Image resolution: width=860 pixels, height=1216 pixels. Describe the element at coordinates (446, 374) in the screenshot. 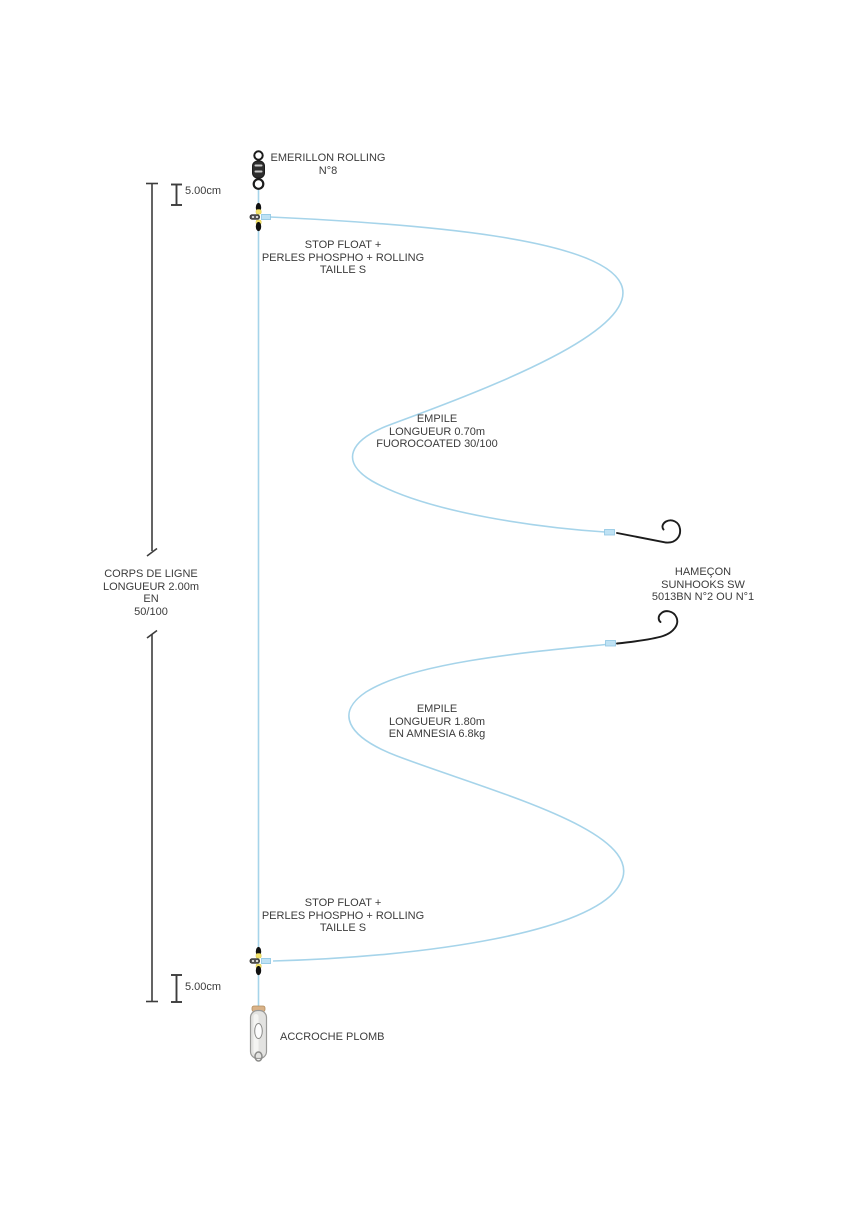

I see `snood-top-line` at that location.